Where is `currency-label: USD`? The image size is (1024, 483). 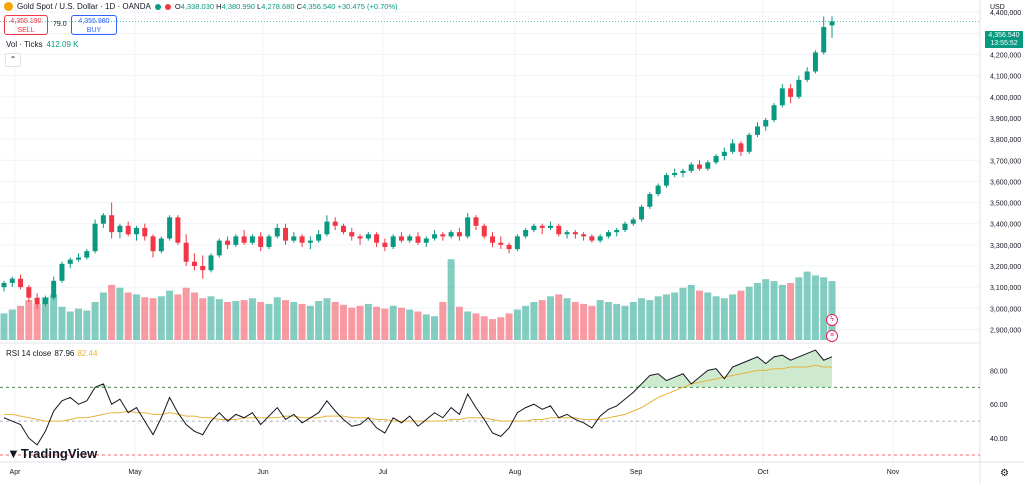
currency-label: USD is located at coordinates (997, 7).